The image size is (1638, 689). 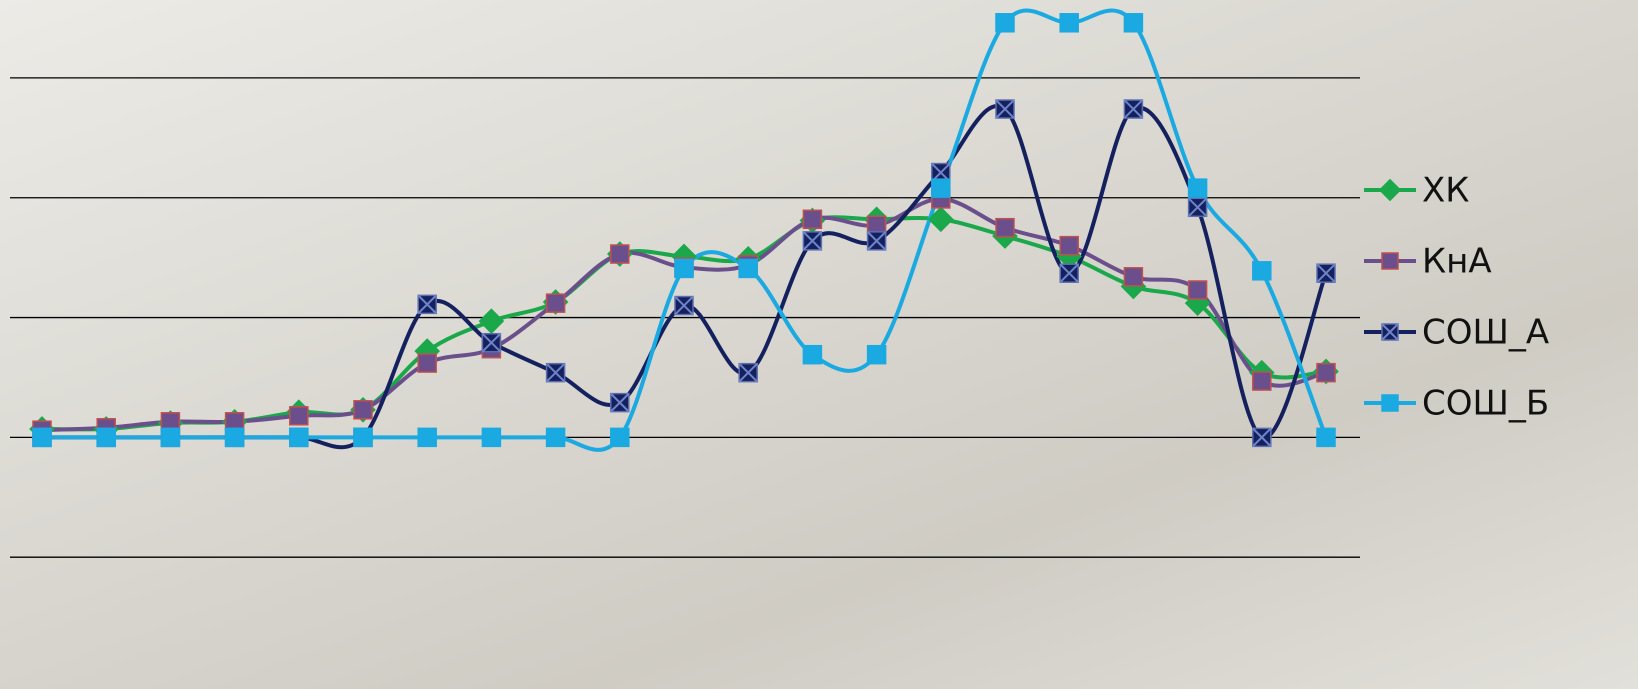 I want to click on legend-label: СОШ_Б, so click(x=1485, y=404).